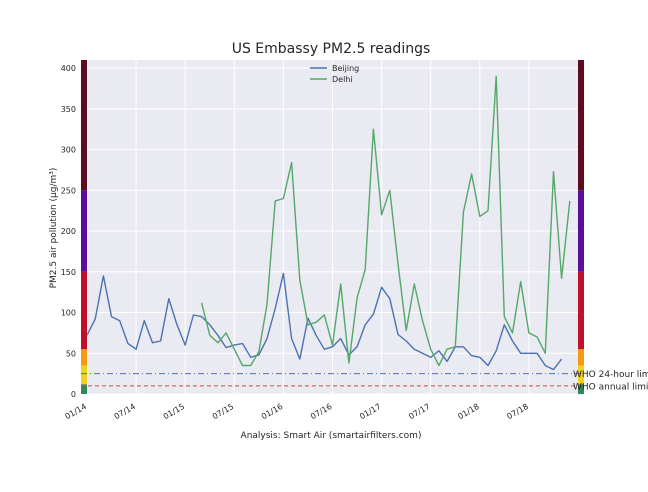 This screenshot has width=648, height=492. What do you see at coordinates (324, 321) in the screenshot?
I see `series-line-beijing` at bounding box center [324, 321].